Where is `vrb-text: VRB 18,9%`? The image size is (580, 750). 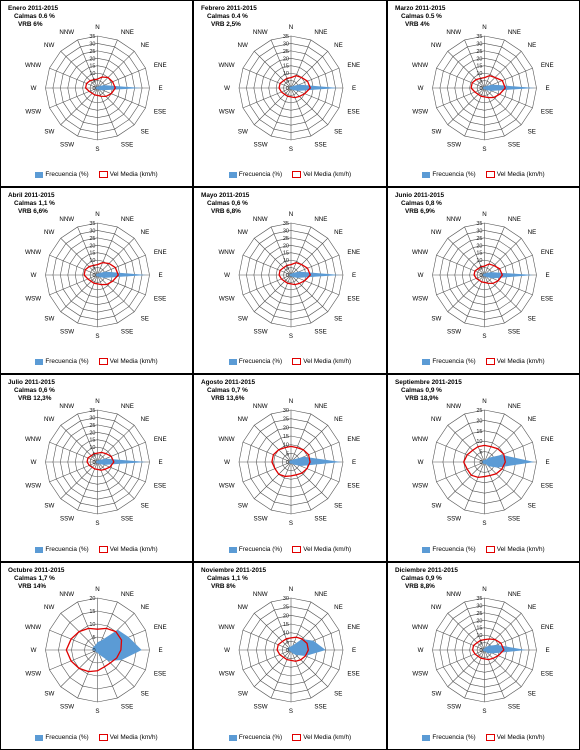
vrb-text: VRB 18,9% is located at coordinates (422, 399).